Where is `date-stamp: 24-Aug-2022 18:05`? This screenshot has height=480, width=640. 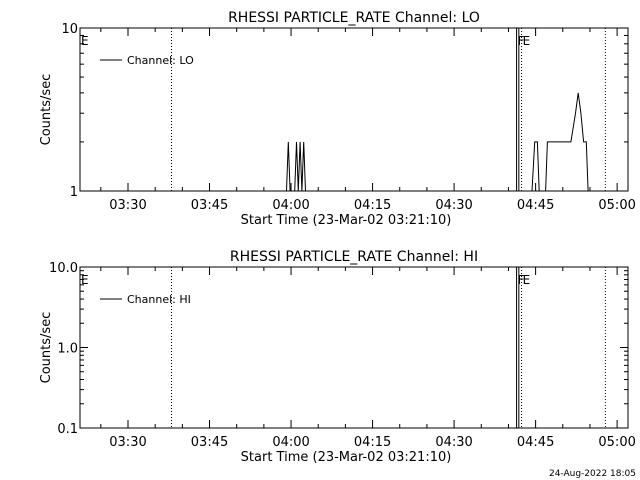
date-stamp: 24-Aug-2022 18:05 is located at coordinates (592, 474).